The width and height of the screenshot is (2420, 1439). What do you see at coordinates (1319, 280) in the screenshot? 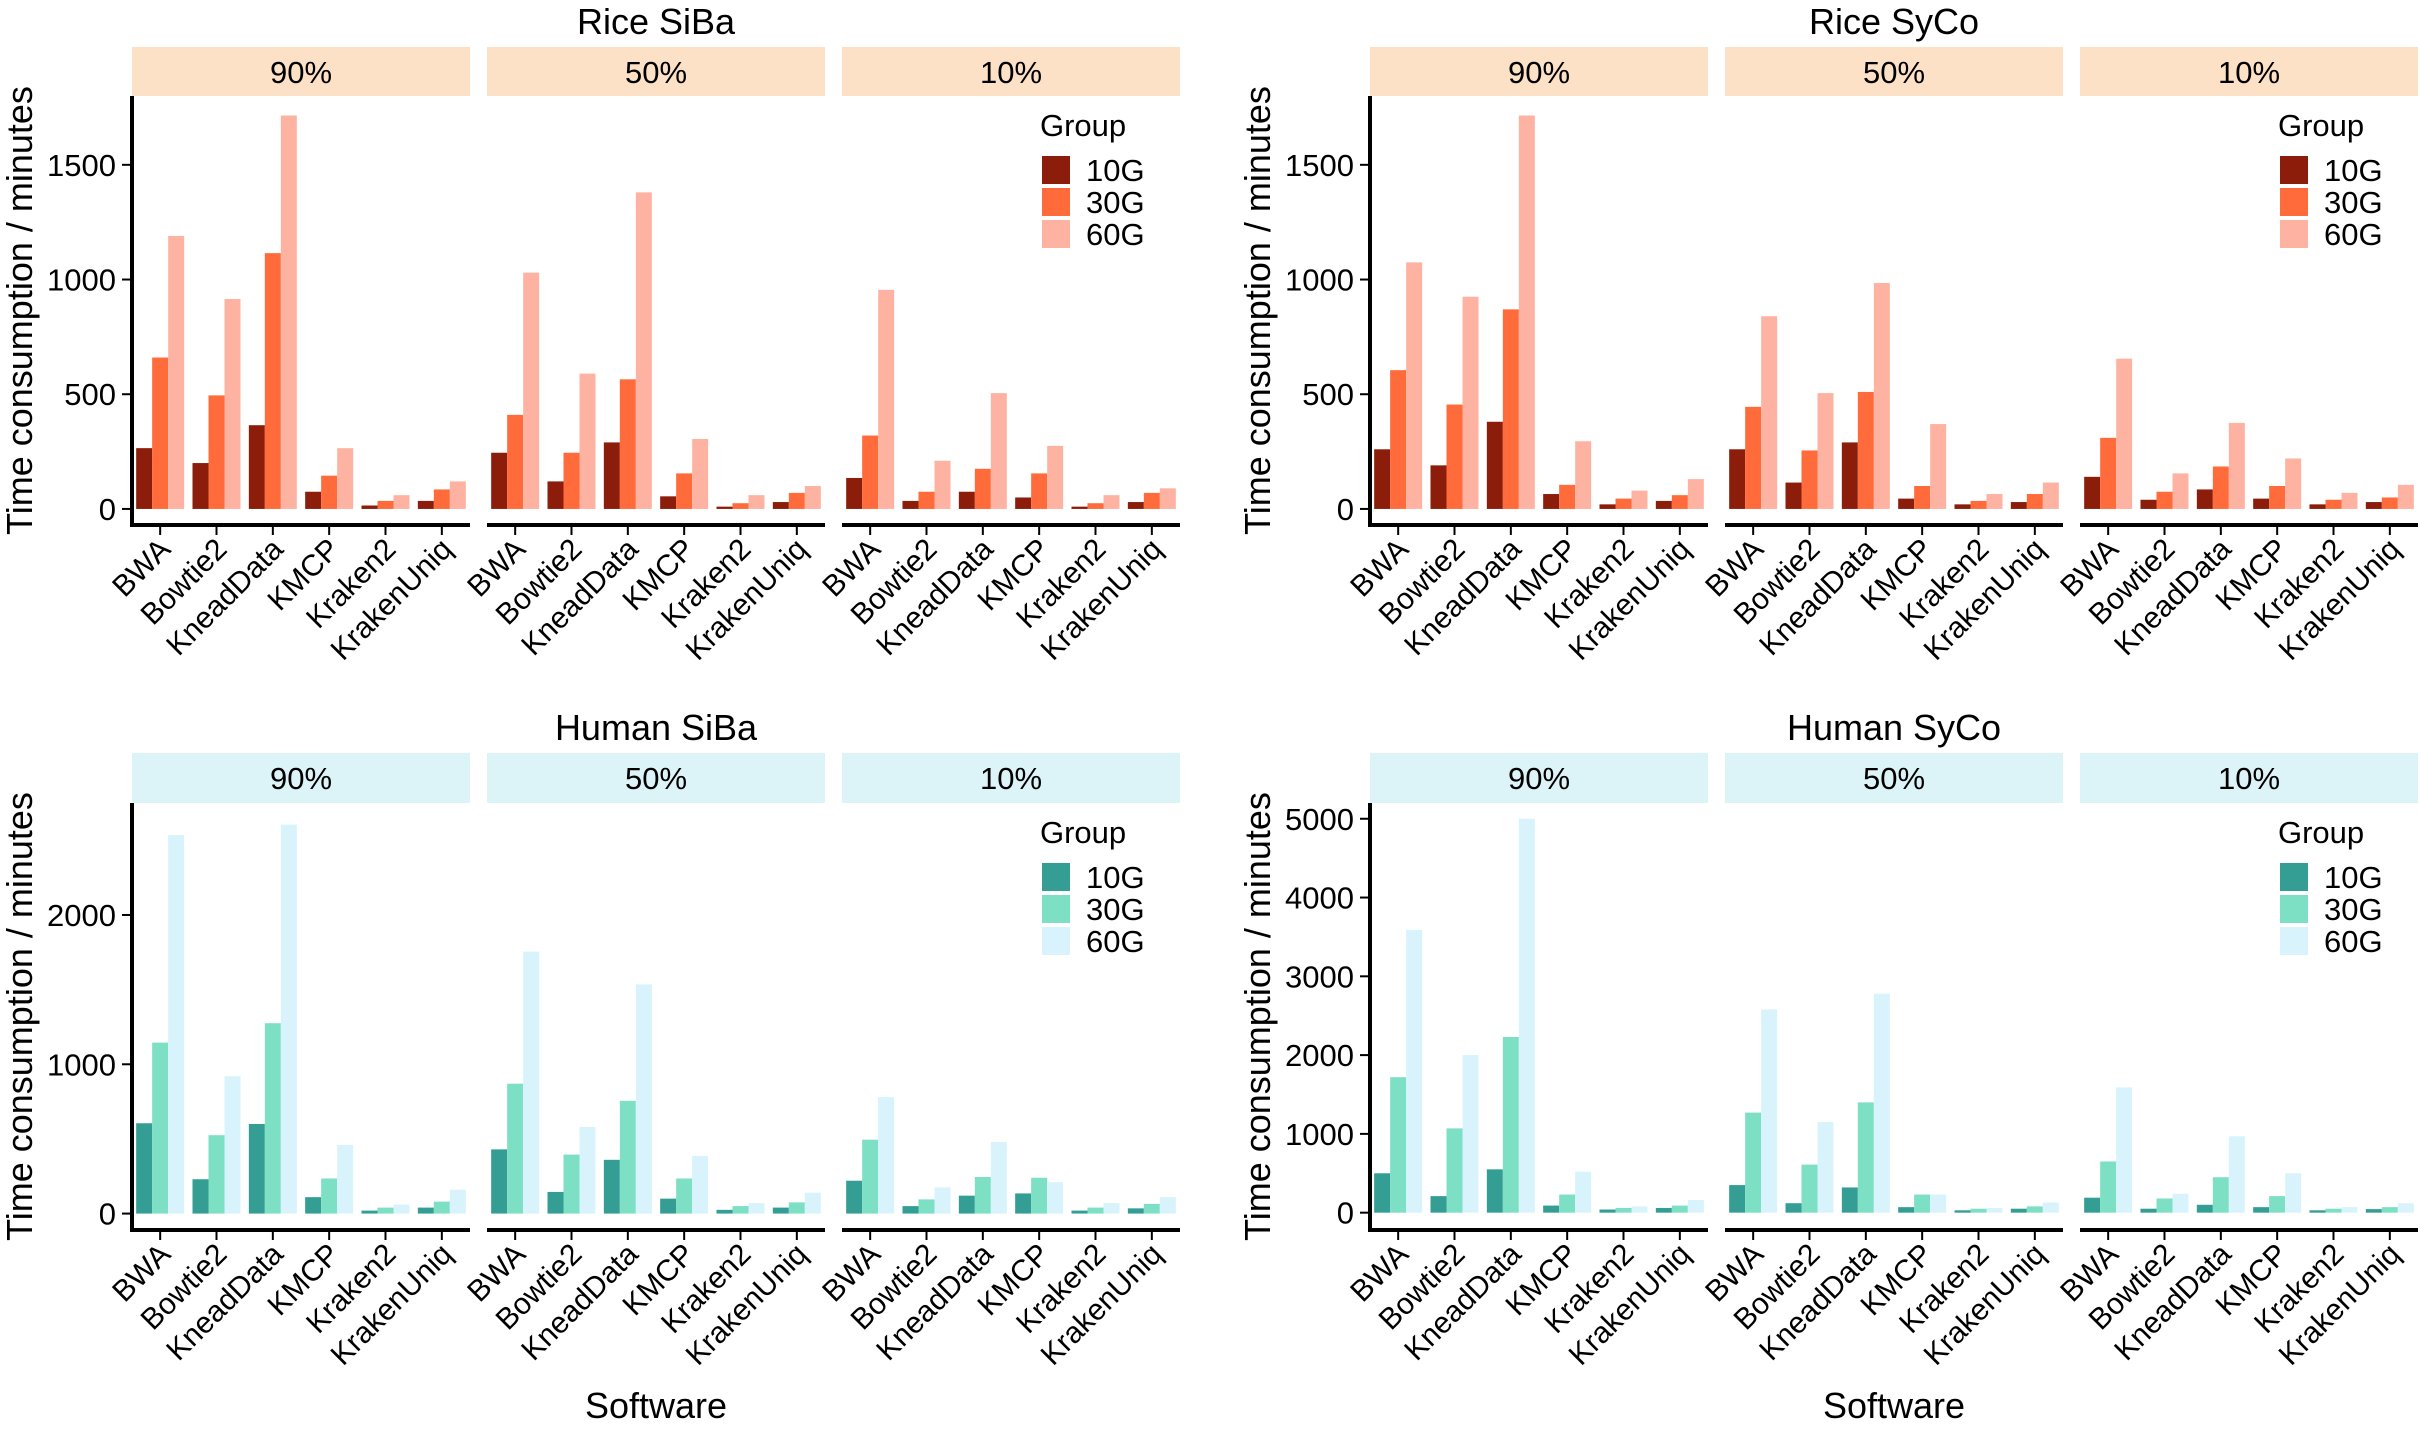
I see `y-tick-label: 1000` at bounding box center [1319, 280].